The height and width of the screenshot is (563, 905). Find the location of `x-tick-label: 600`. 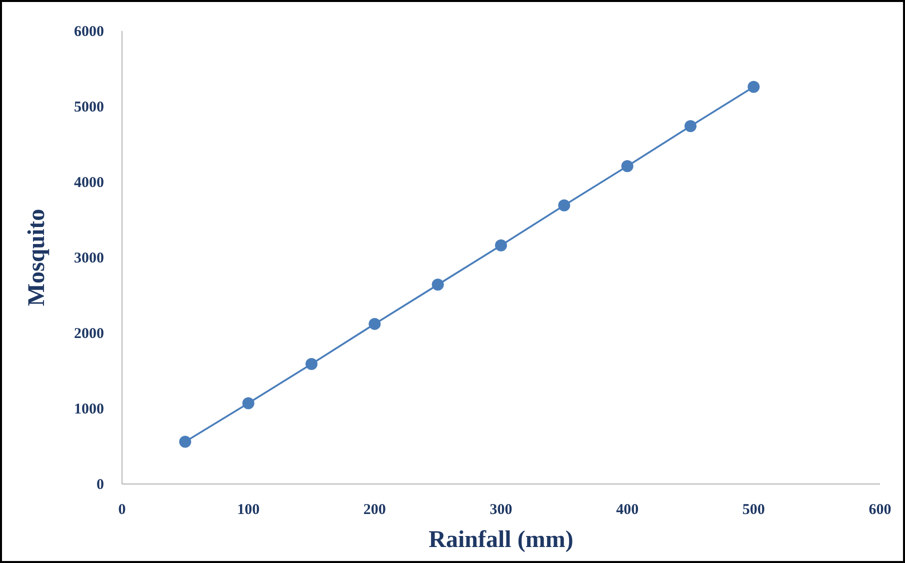

x-tick-label: 600 is located at coordinates (880, 510).